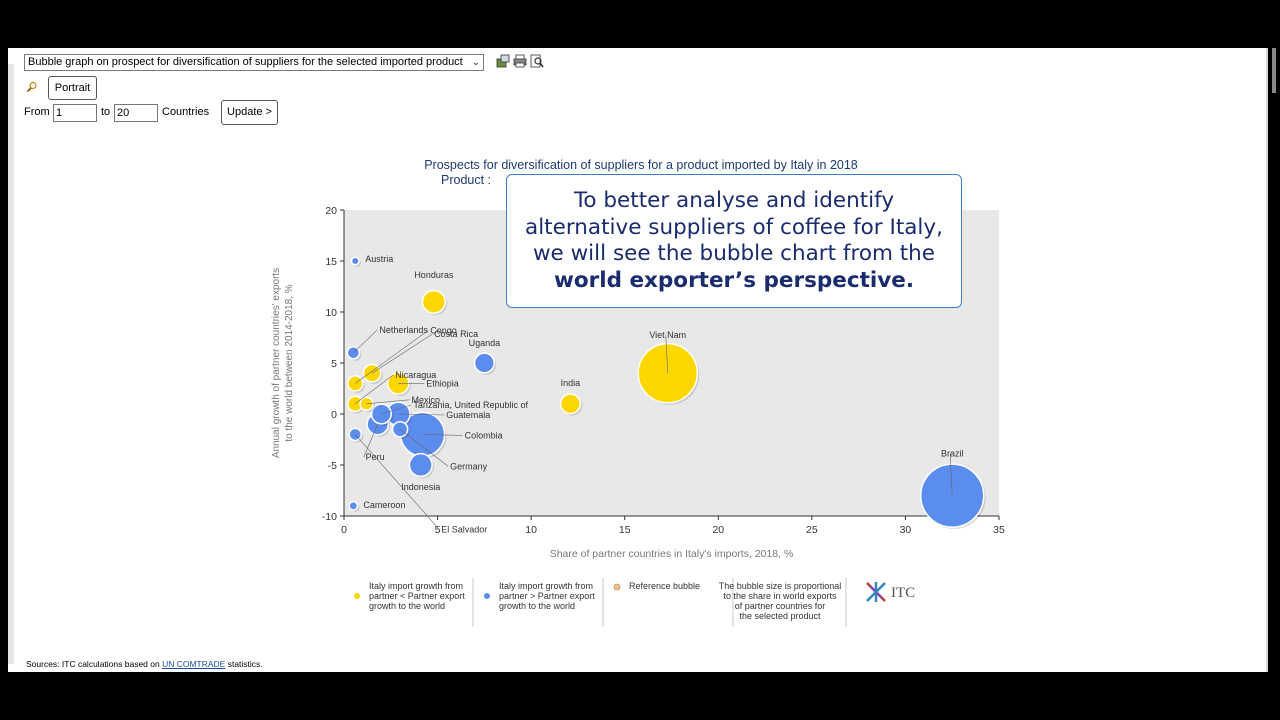 Image resolution: width=1280 pixels, height=720 pixels. What do you see at coordinates (420, 465) in the screenshot?
I see `bubble-indonesia` at bounding box center [420, 465].